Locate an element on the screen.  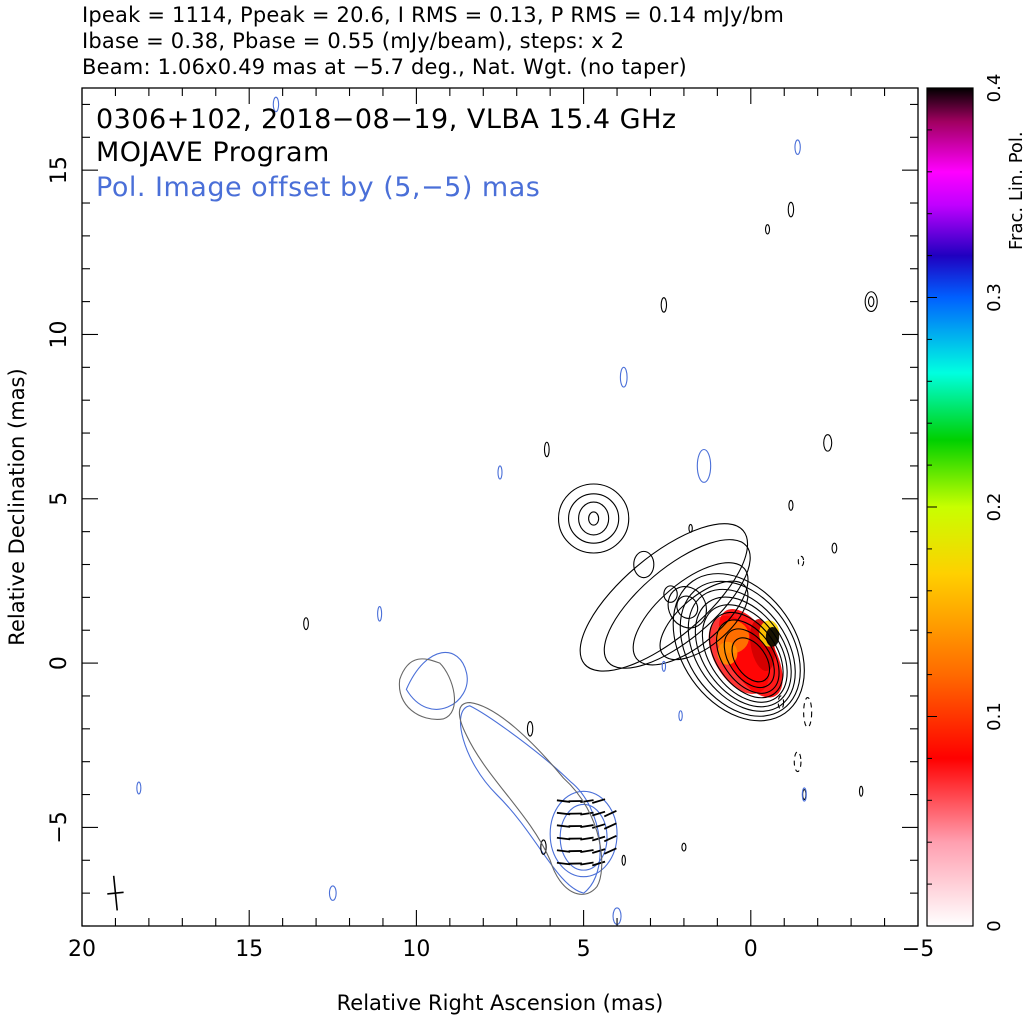
x-tick-label: 15 is located at coordinates (249, 949).